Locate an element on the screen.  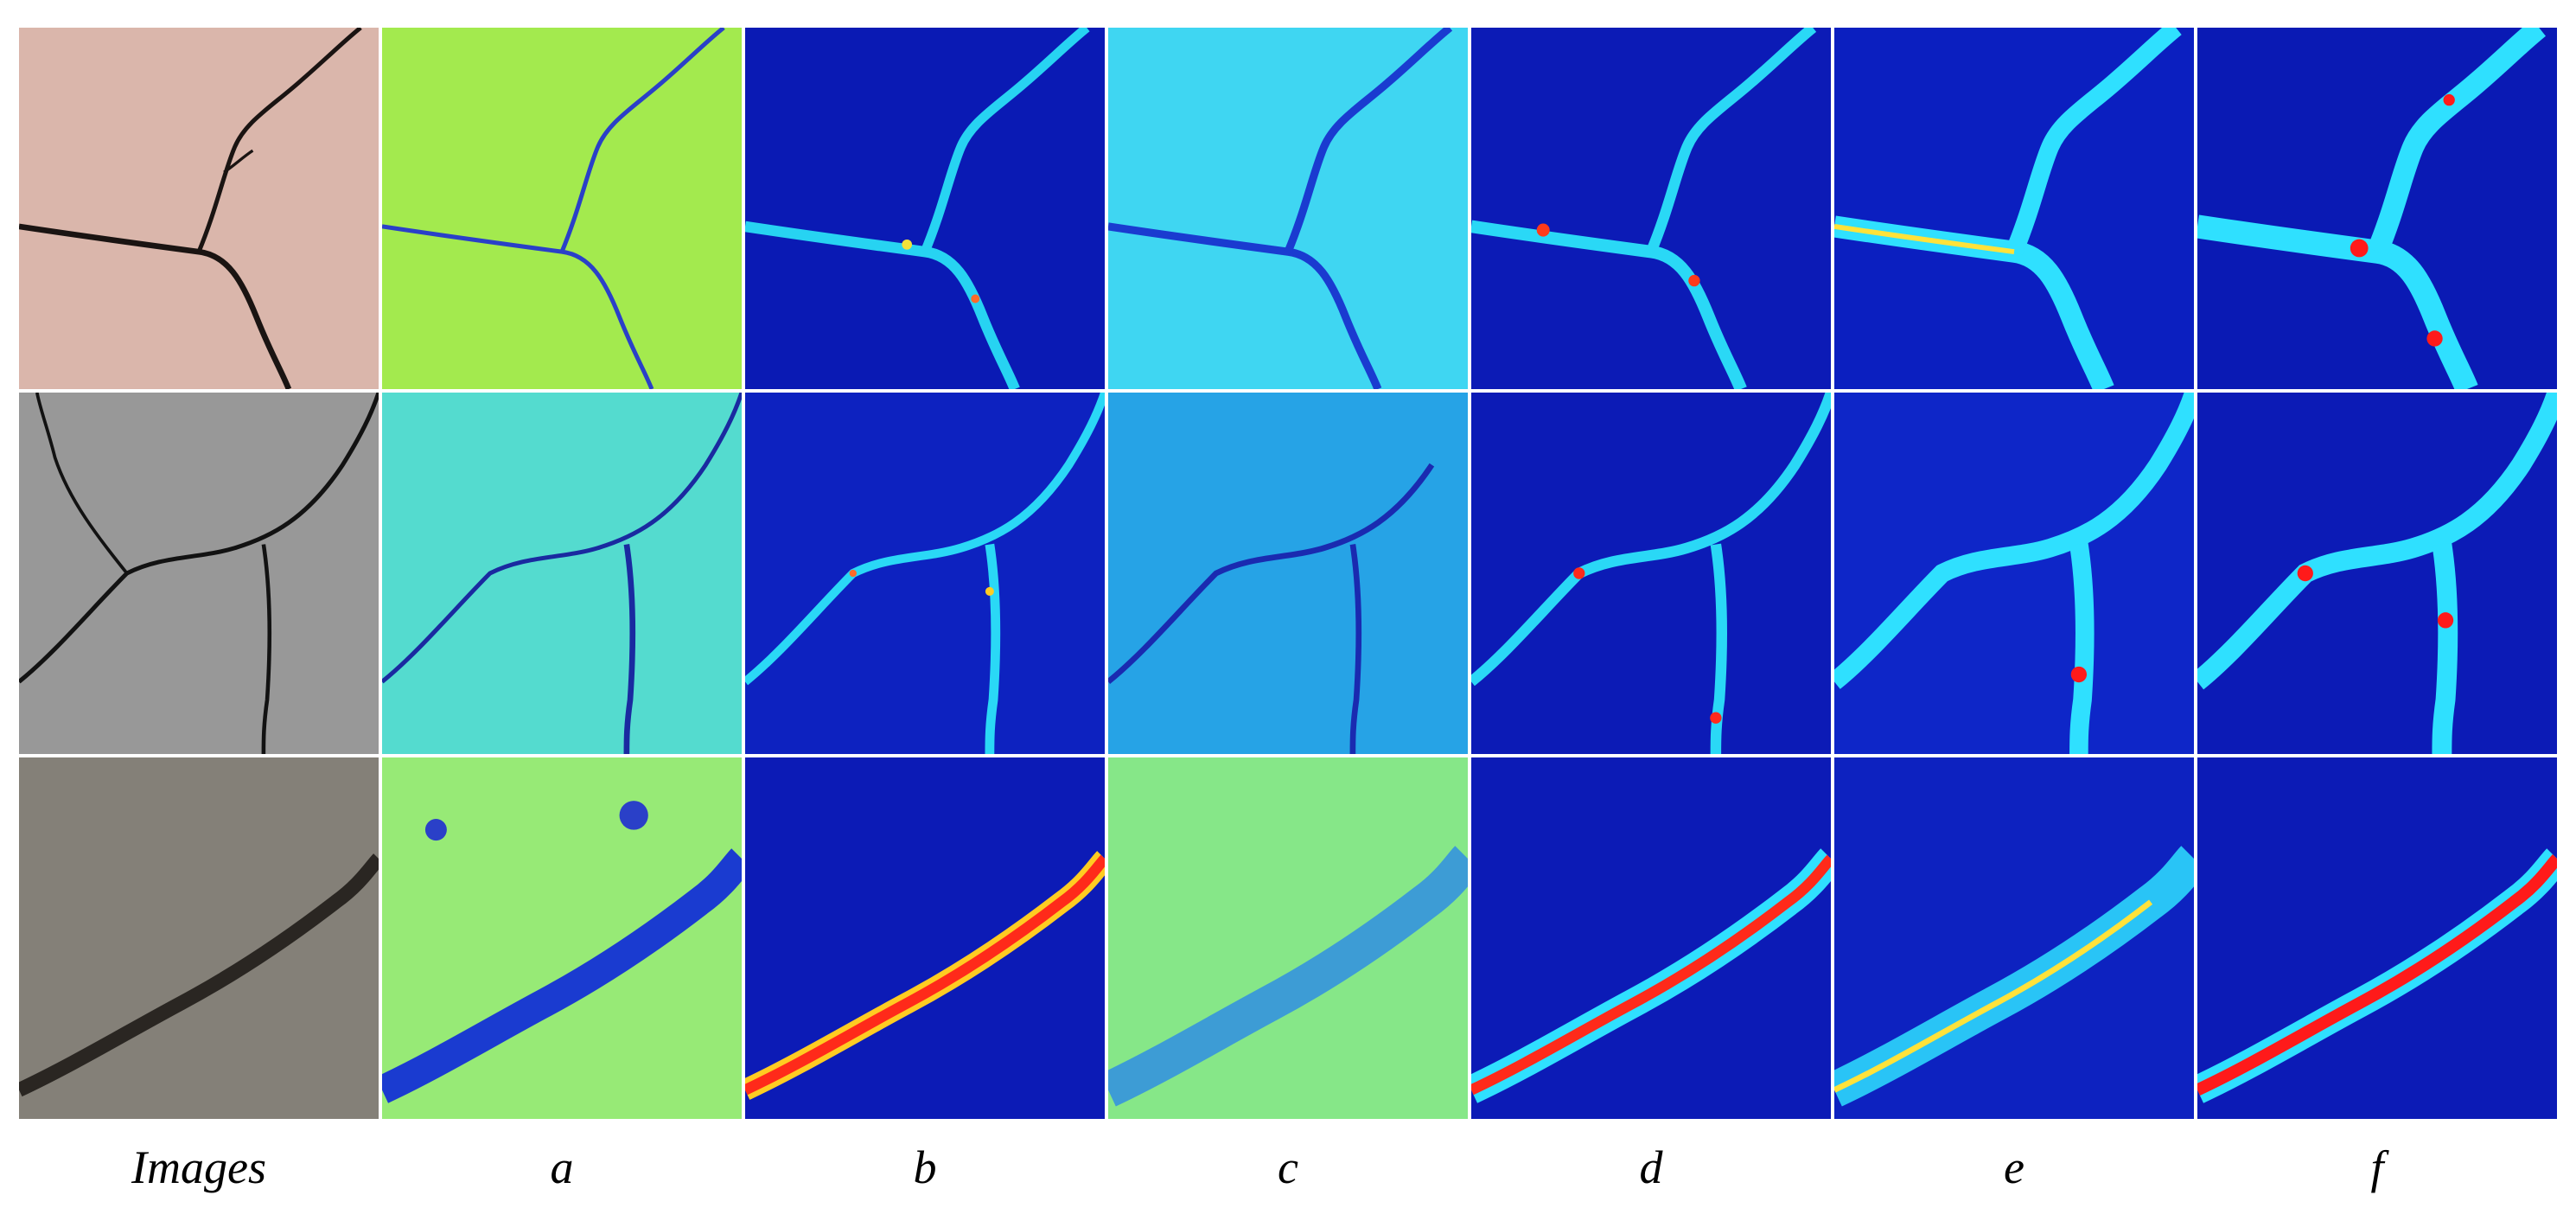
heatmap-r1-d is located at coordinates (1651, 209).